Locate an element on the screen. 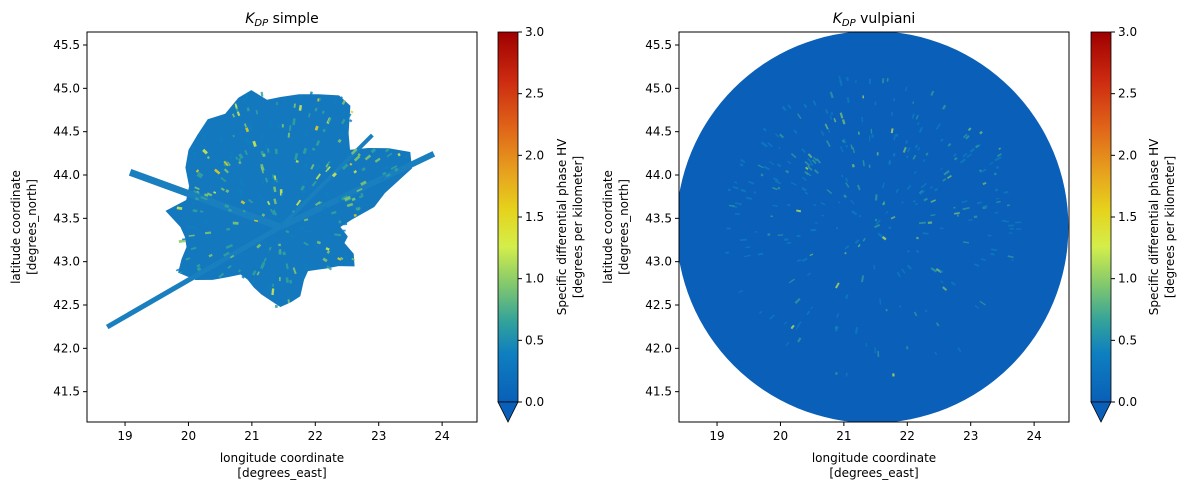 The height and width of the screenshot is (492, 1188). plot-area is located at coordinates (270, 210).